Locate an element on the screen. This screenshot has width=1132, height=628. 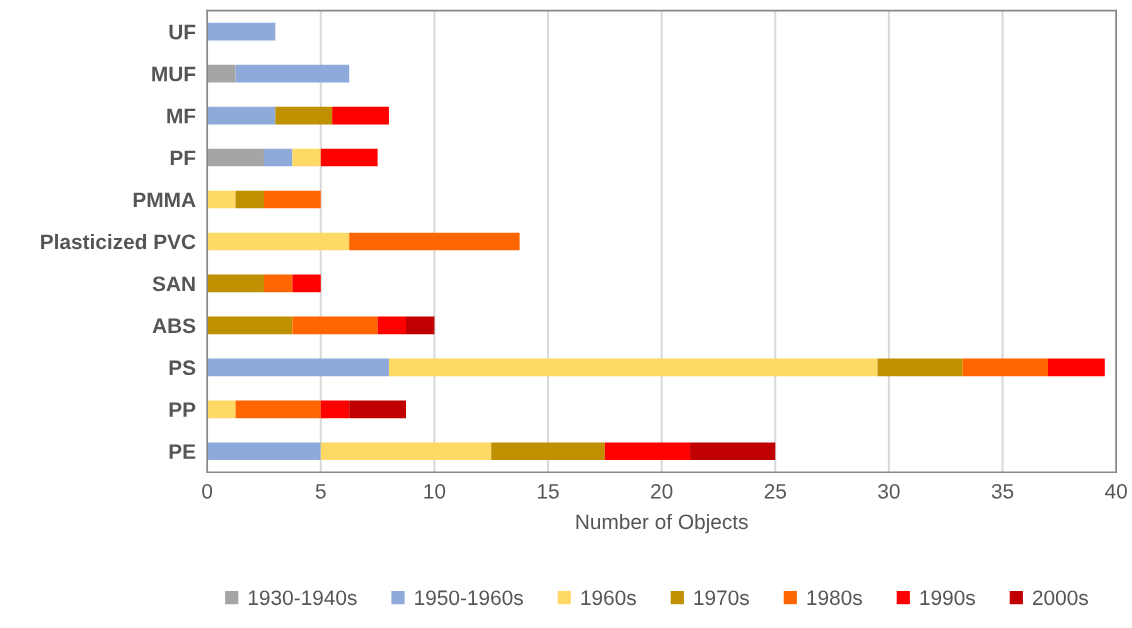
y-tick-label: UF is located at coordinates (182, 32).